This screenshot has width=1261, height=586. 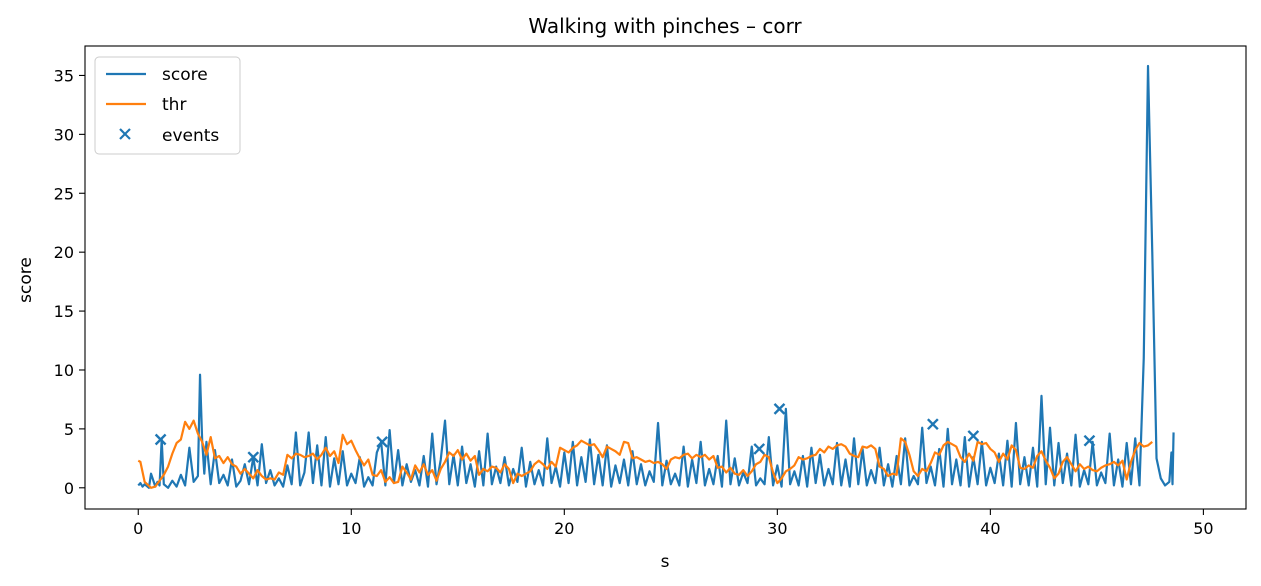 I want to click on legend-events-marker, so click(x=125, y=134).